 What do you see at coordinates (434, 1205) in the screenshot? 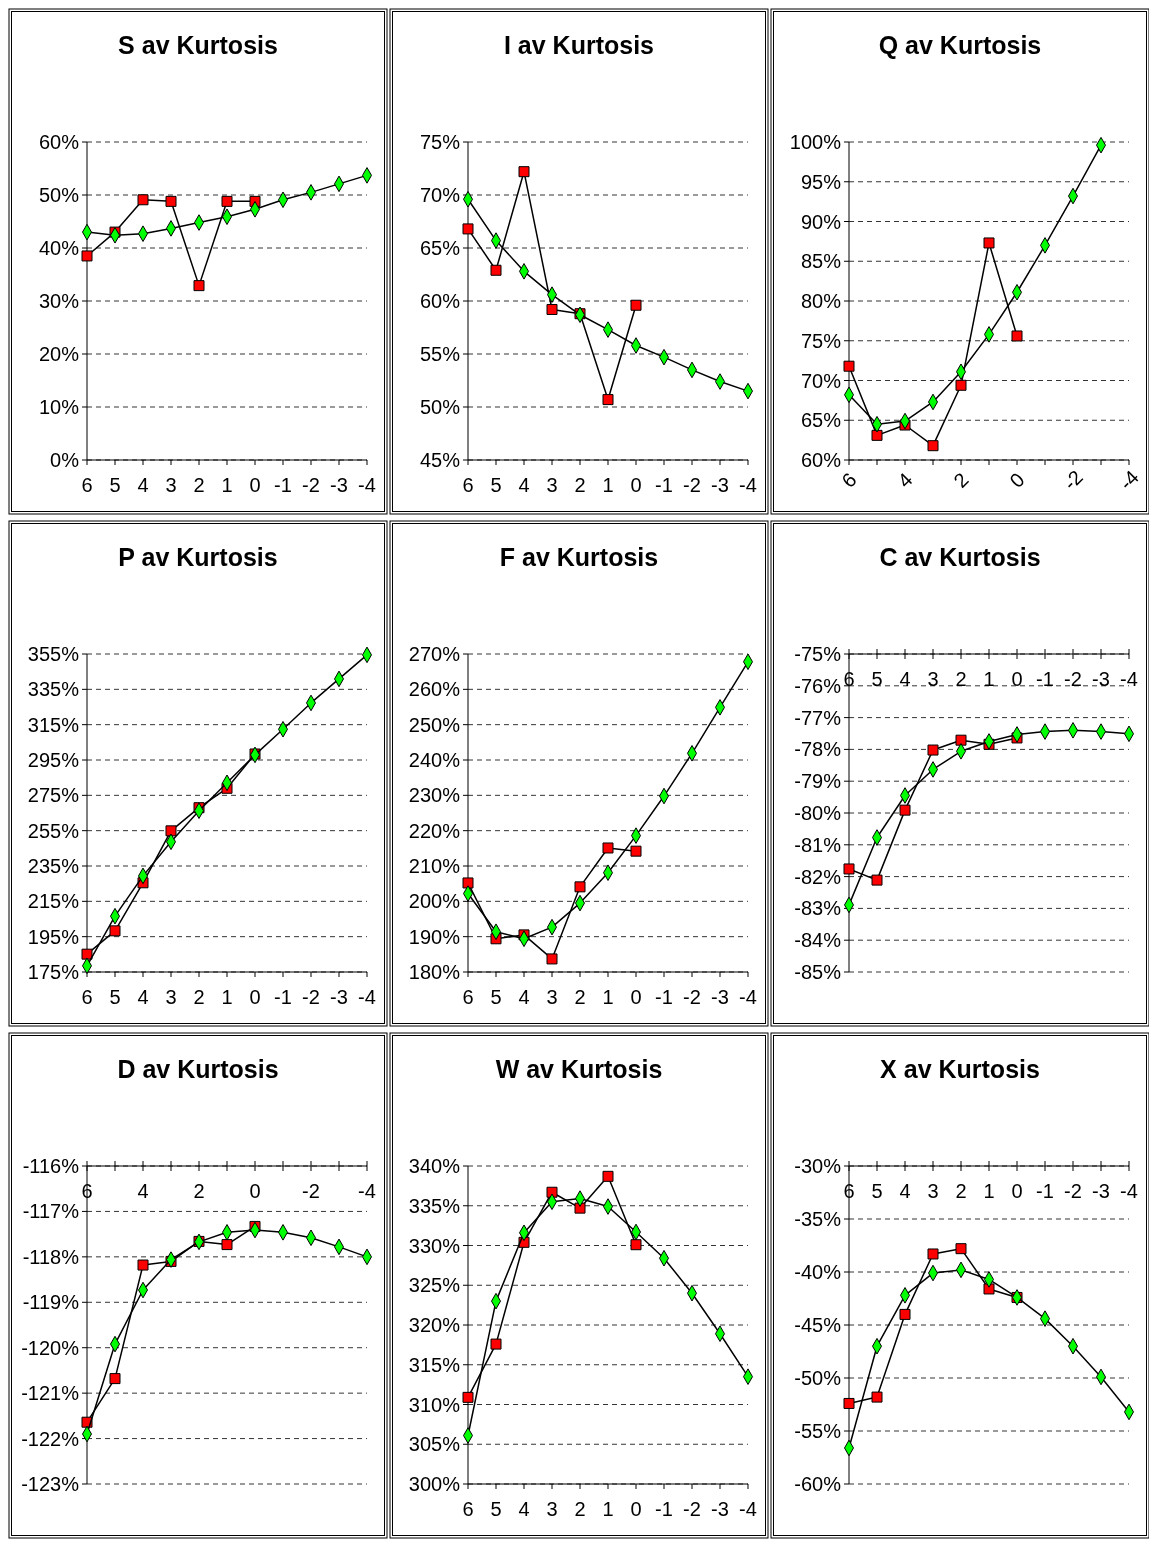
I see `y-tick-label: 335%` at bounding box center [434, 1205].